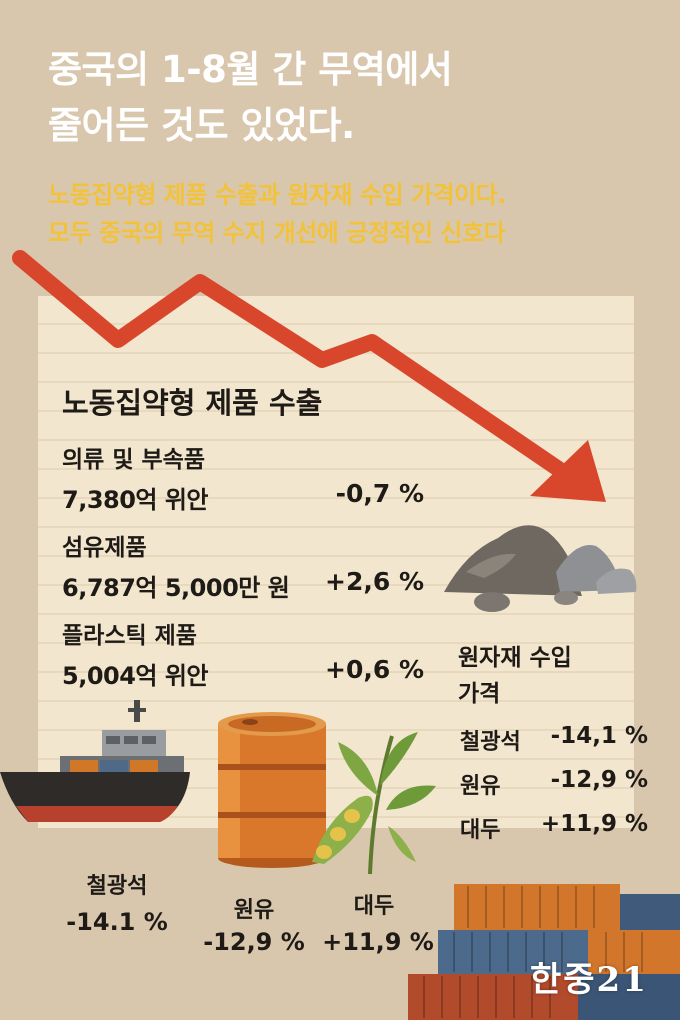 The image size is (680, 1020). I want to click on item-value-plastics: 5,004억 위안, so click(135, 676).